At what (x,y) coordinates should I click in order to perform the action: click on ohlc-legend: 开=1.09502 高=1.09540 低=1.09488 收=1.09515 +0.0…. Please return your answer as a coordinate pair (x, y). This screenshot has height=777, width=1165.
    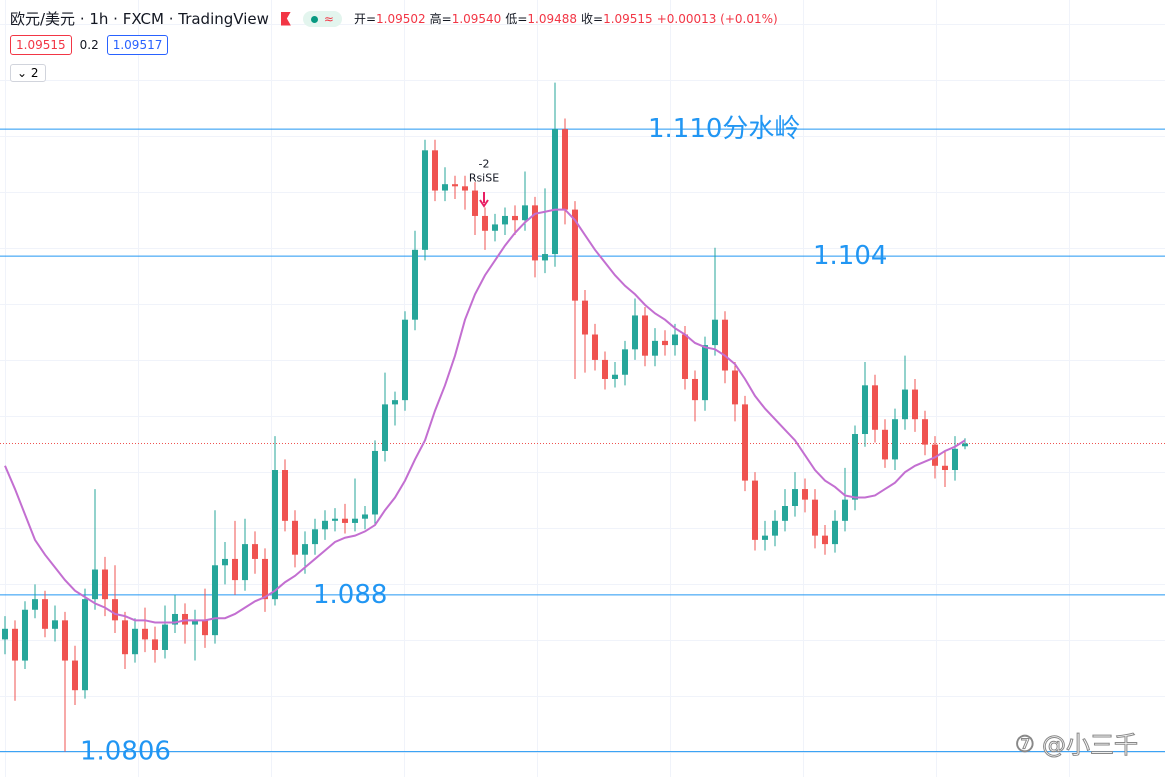
    Looking at the image, I should click on (568, 18).